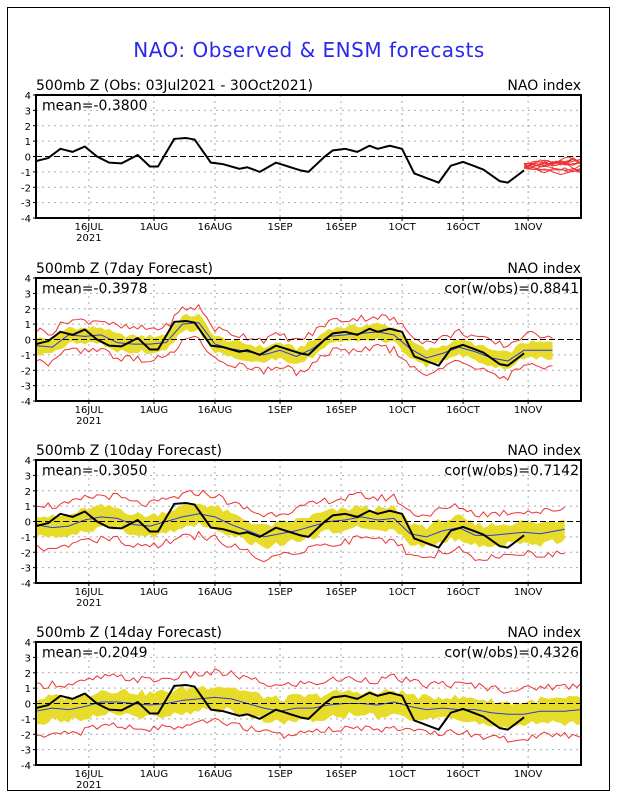  I want to click on panel-title: 500mb Z (Obs: 03Jul2021 - 30Oct2021), so click(174, 86).